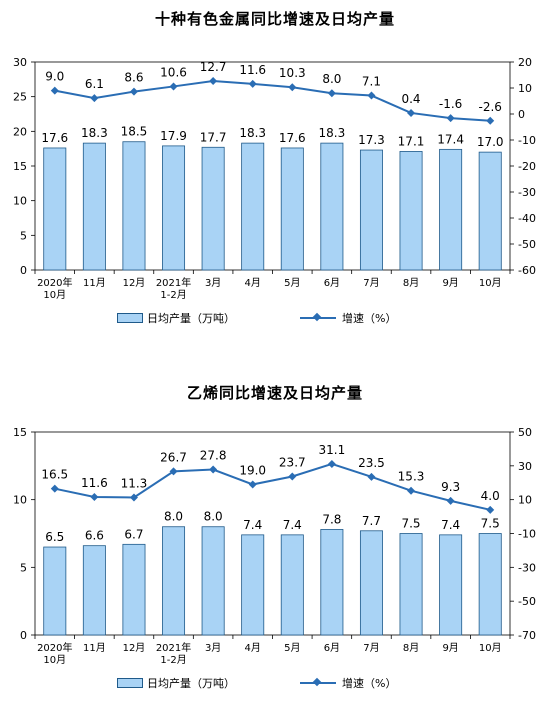  I want to click on line-value-label: 23.7, so click(292, 462).